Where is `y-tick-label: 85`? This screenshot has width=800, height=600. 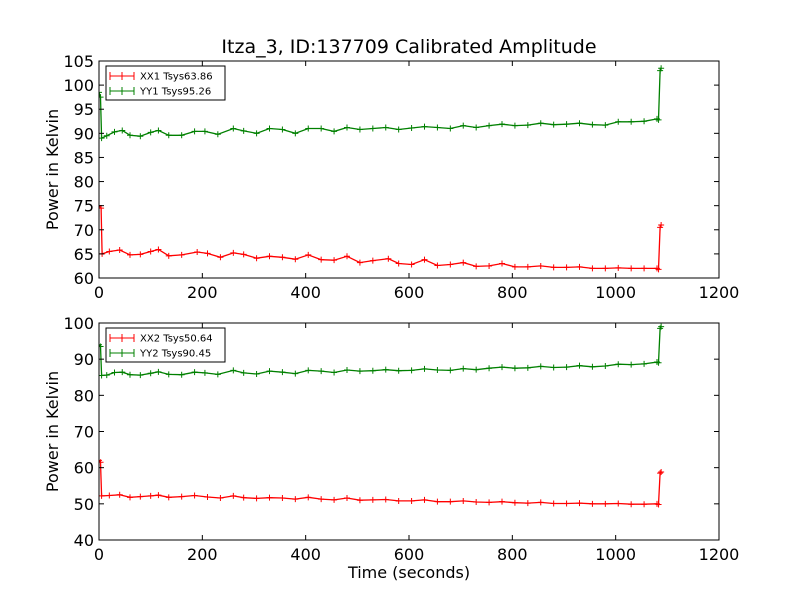
y-tick-label: 85 is located at coordinates (84, 157).